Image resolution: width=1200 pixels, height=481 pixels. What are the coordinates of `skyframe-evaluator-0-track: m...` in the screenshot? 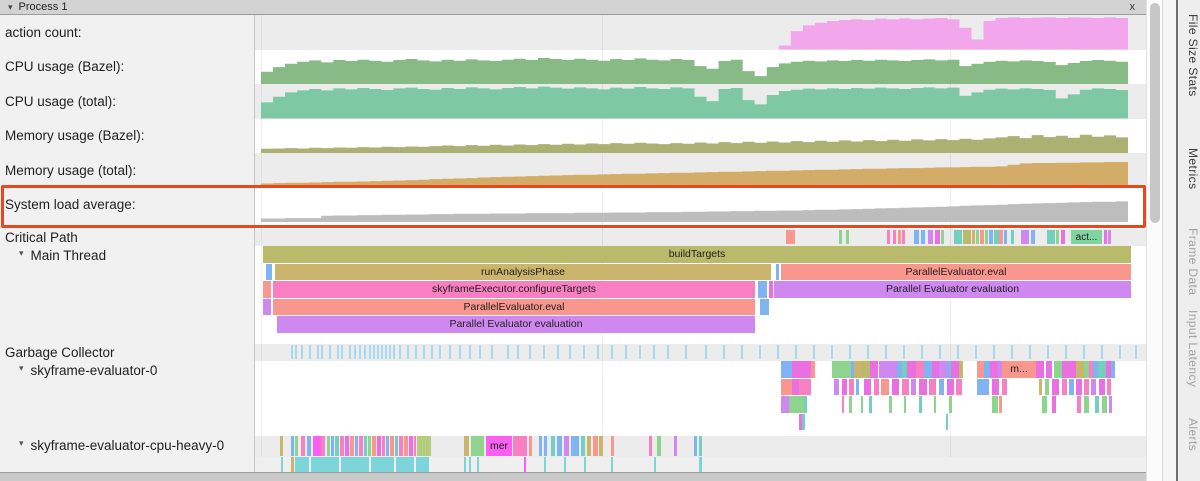 It's located at (700, 396).